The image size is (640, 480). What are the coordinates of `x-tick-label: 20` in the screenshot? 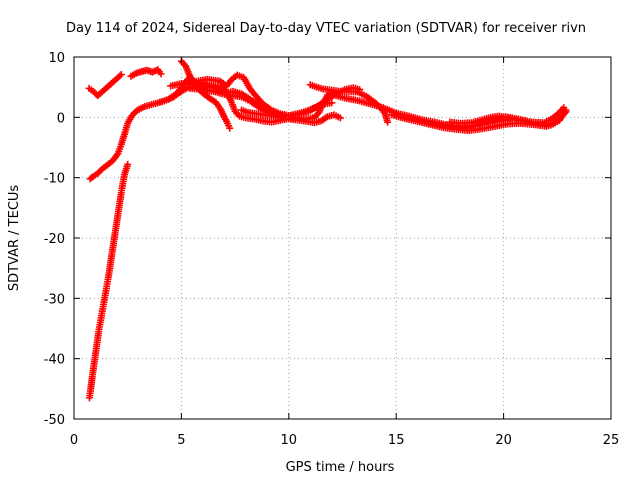 It's located at (503, 440).